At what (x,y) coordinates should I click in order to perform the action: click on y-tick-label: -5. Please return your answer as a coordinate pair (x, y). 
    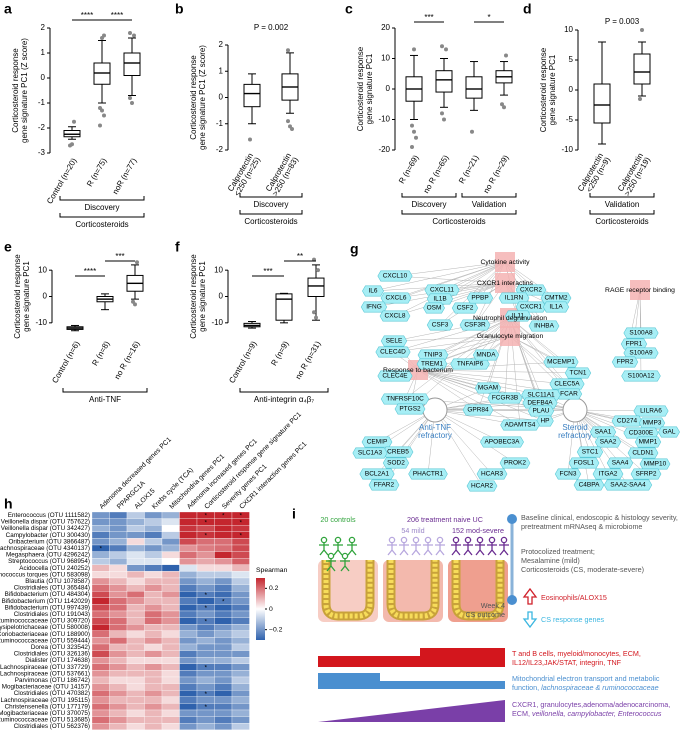
    Looking at the image, I should click on (570, 119).